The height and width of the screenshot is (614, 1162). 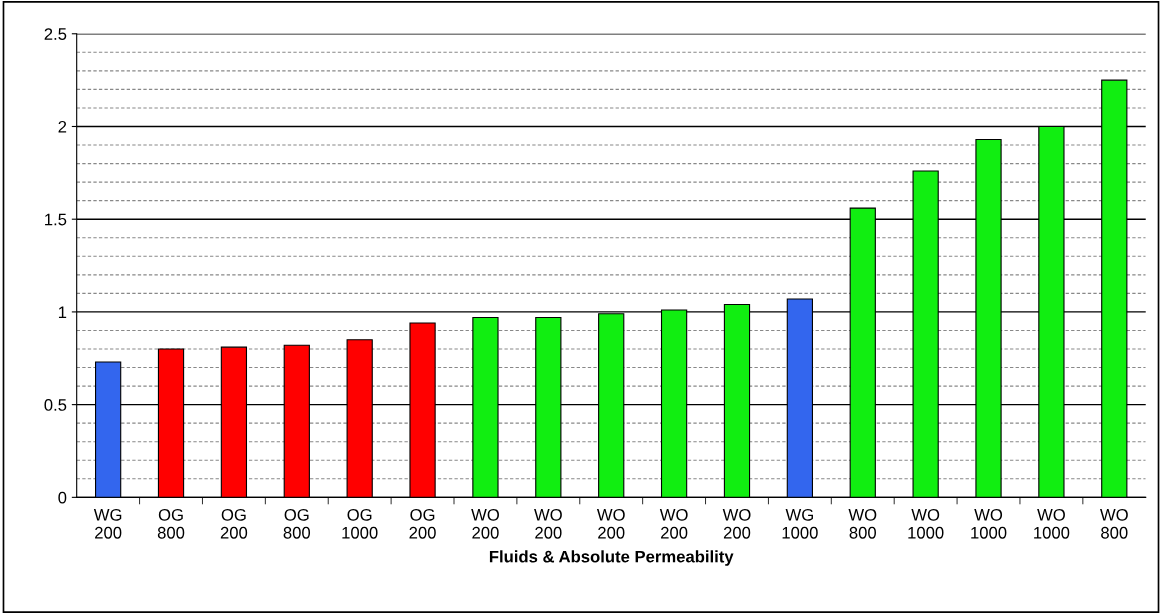 What do you see at coordinates (55, 34) in the screenshot?
I see `y-tick-label: 2.5` at bounding box center [55, 34].